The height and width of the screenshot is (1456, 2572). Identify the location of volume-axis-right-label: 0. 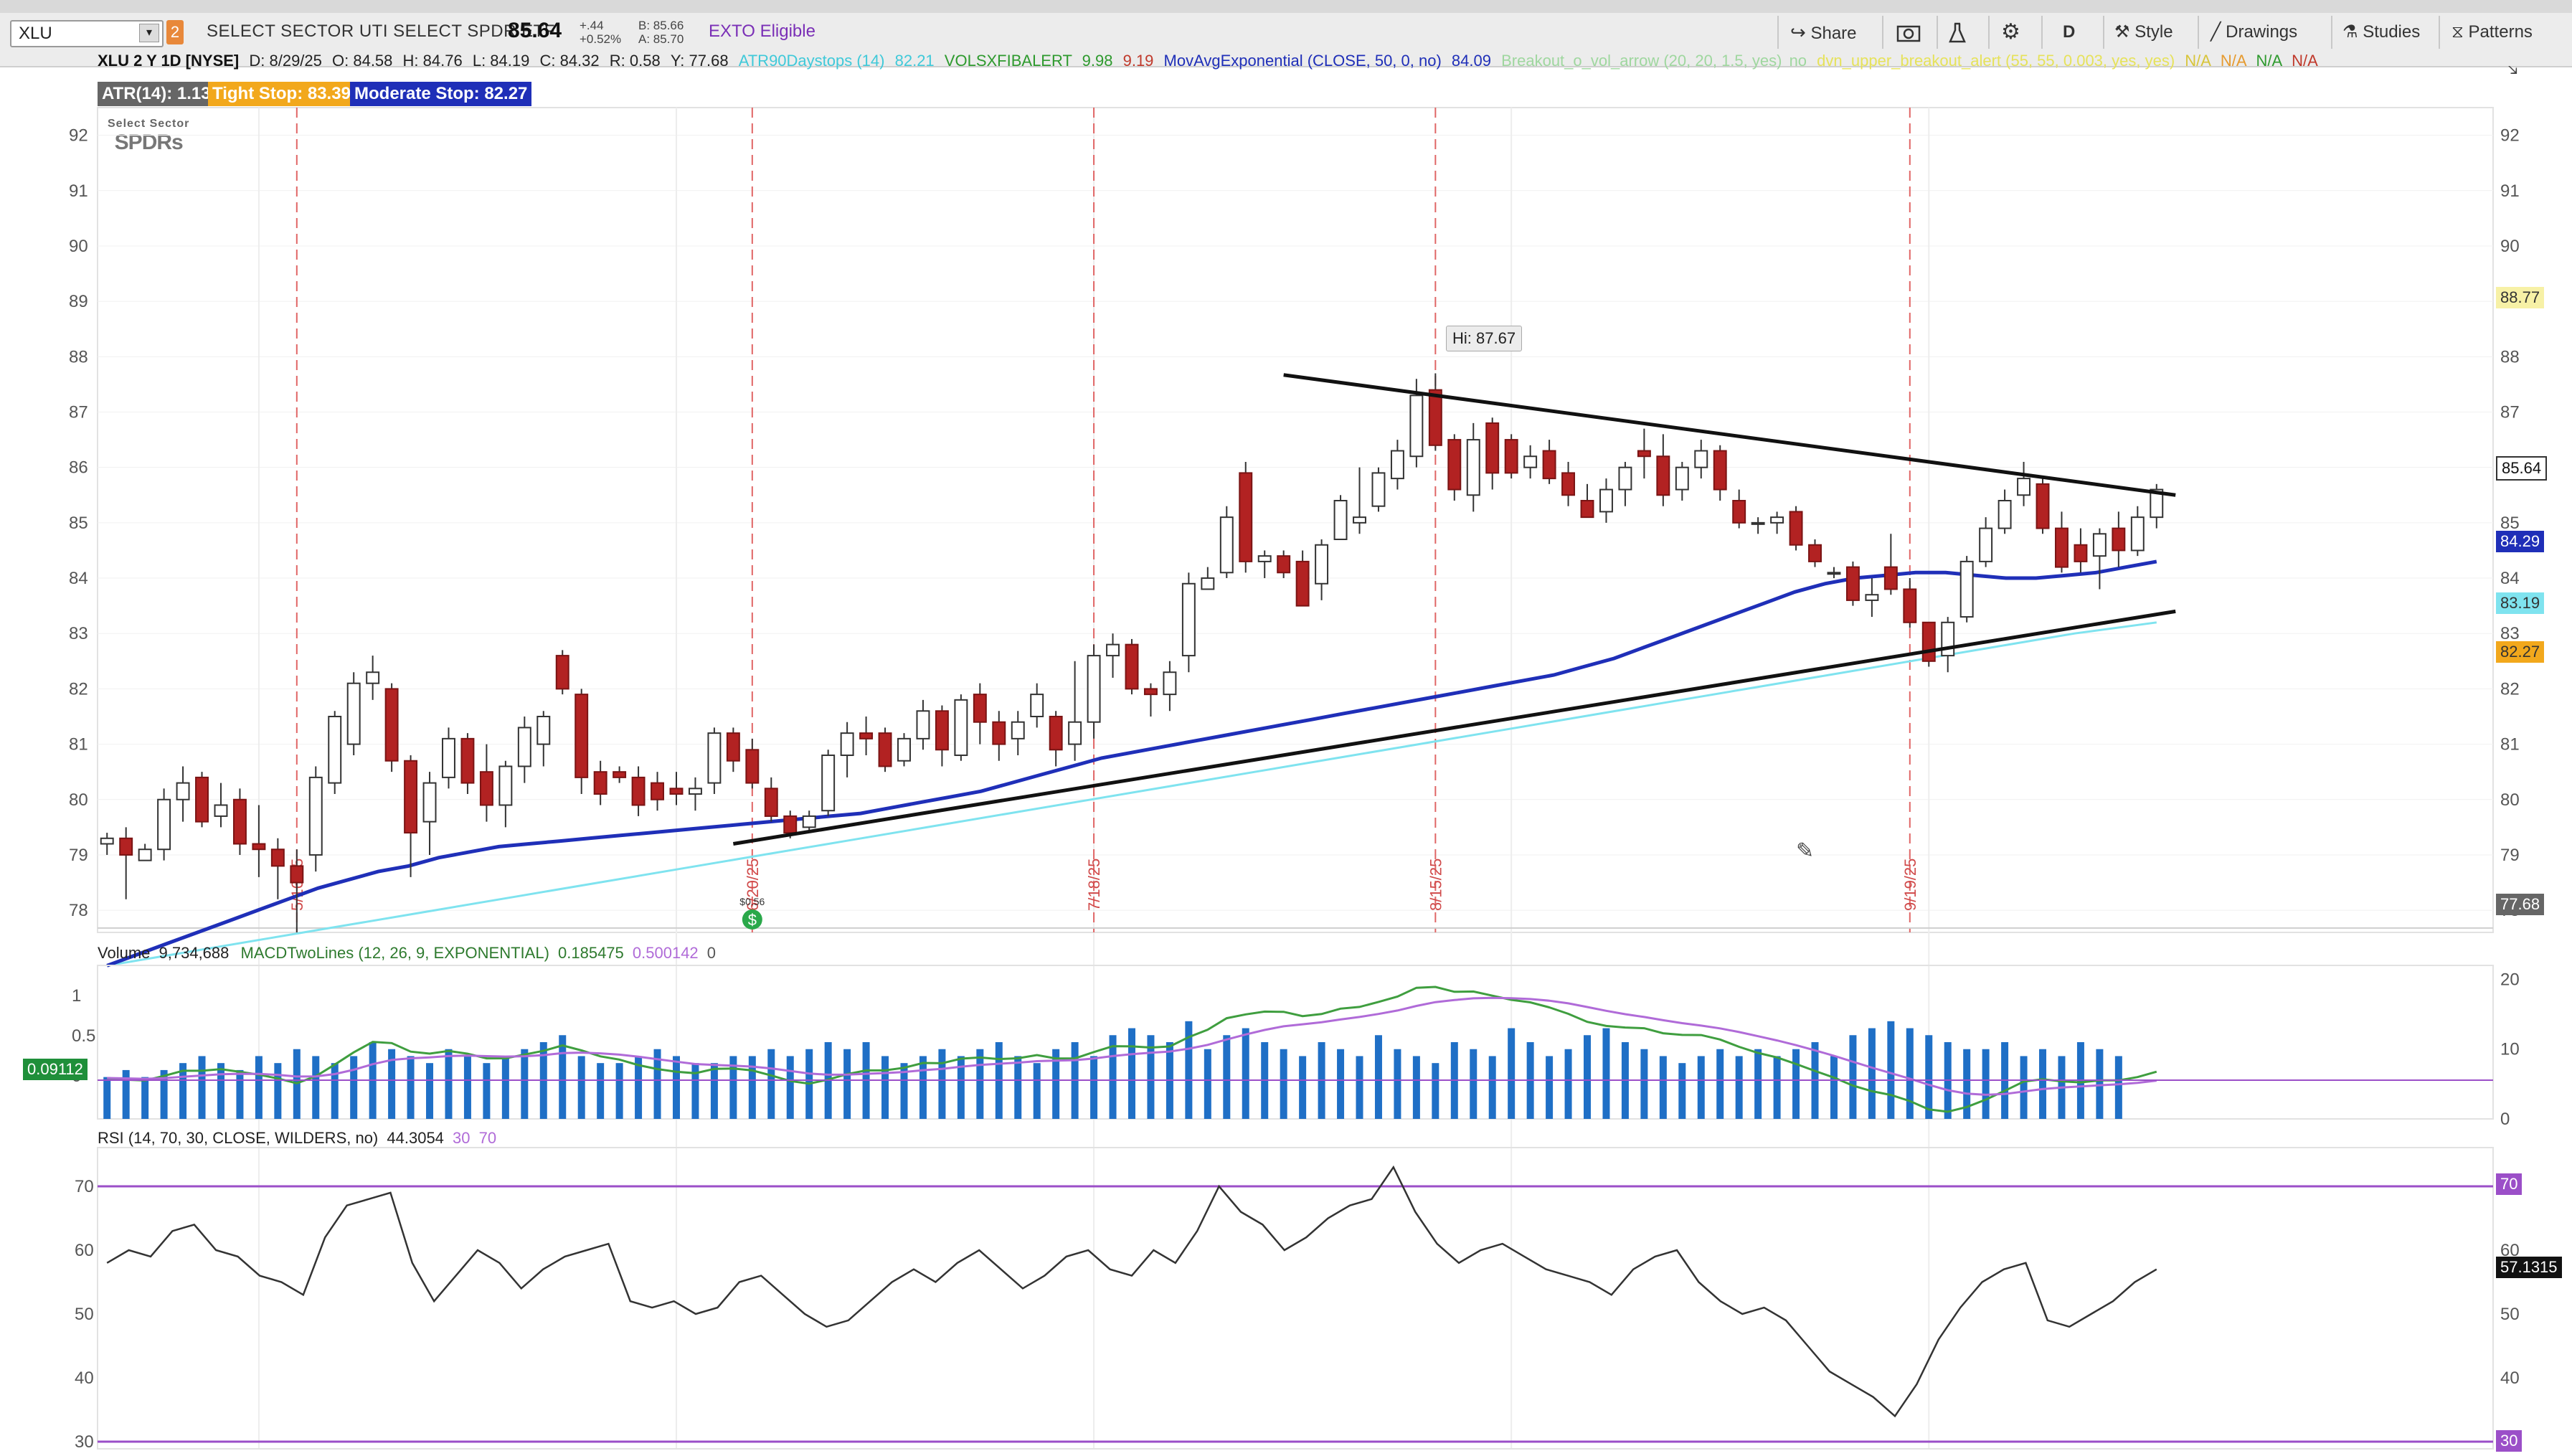
(2505, 1119).